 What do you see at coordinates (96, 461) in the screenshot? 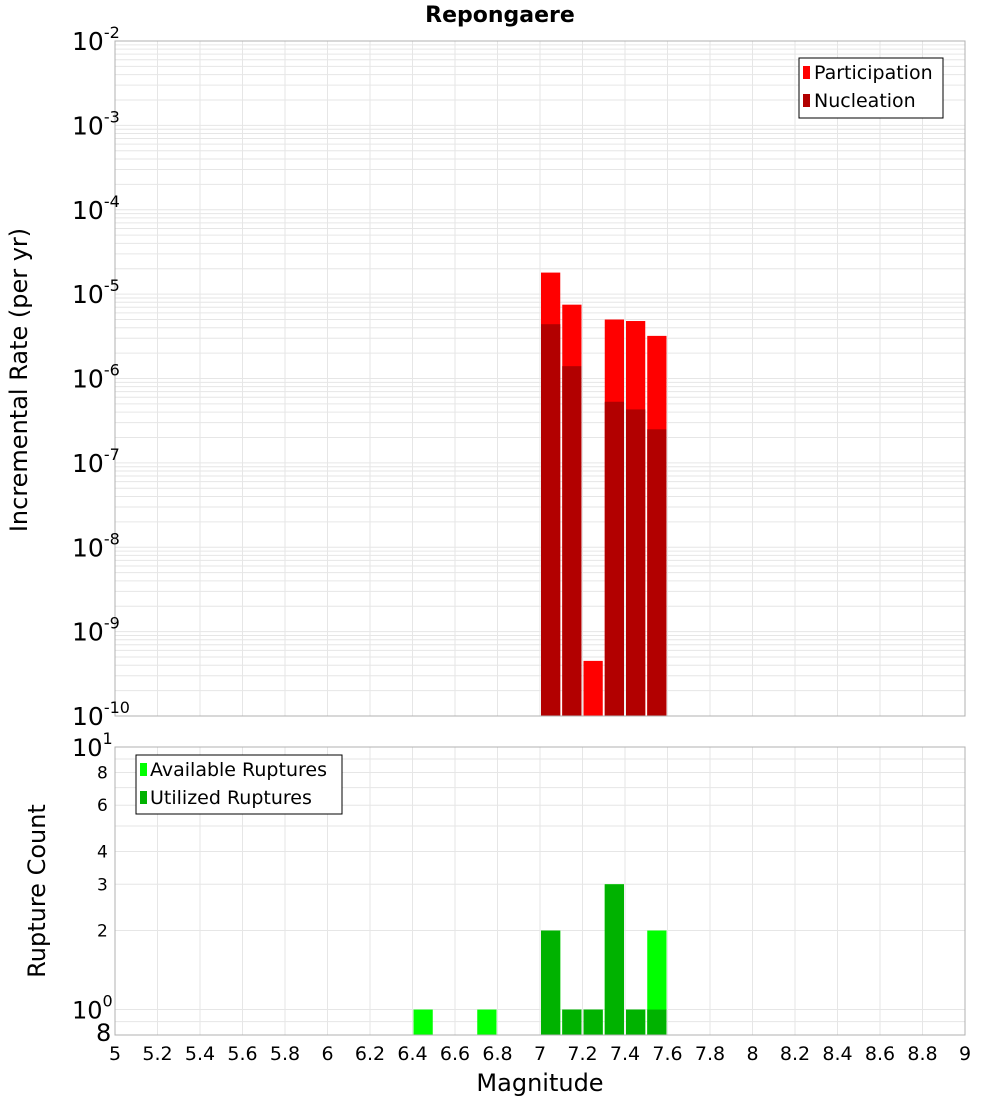
I see `rate-y-tick-label: 10⁻⁷` at bounding box center [96, 461].